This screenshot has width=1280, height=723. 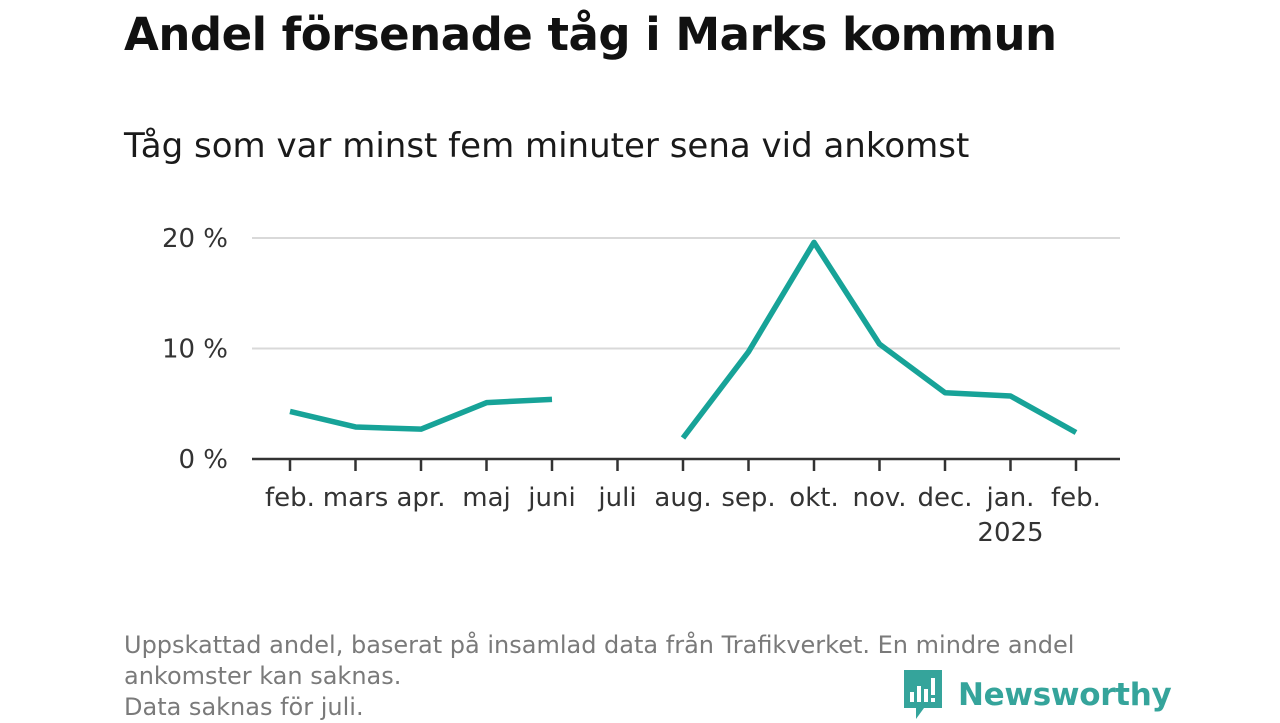 I want to click on footnote-line-2: ankomster kan saknas., so click(x=263, y=676).